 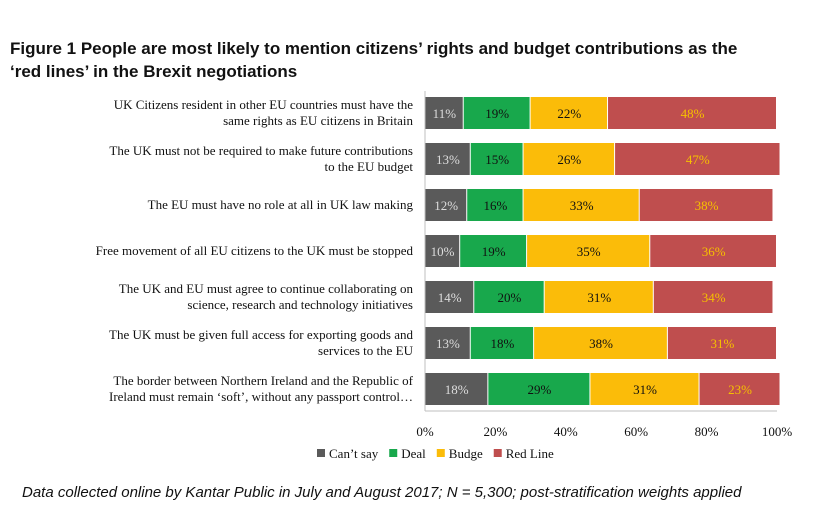 I want to click on data-label: 12%, so click(x=446, y=205).